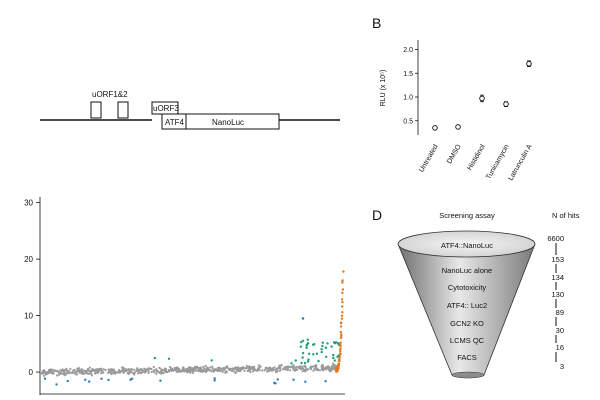 The height and width of the screenshot is (400, 600). What do you see at coordinates (166, 108) in the screenshot?
I see `uorf3-label: uORF3` at bounding box center [166, 108].